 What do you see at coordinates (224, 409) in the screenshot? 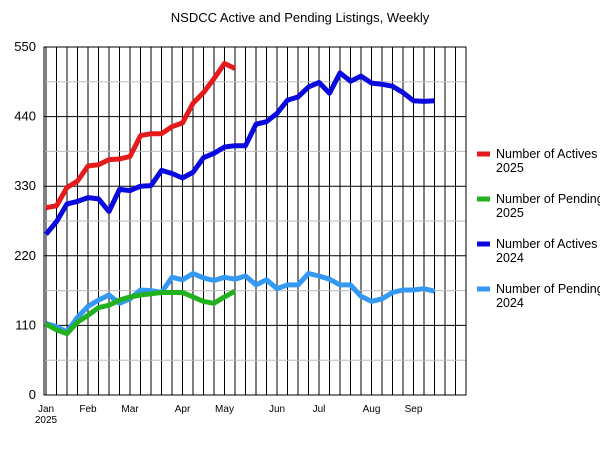
I see `x-tick-label: May` at bounding box center [224, 409].